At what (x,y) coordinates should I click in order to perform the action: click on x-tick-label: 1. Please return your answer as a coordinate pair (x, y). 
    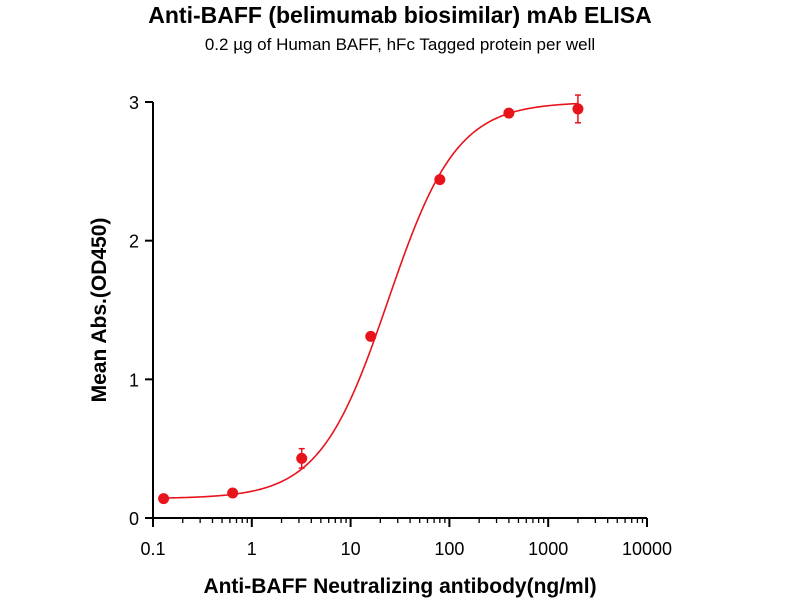
    Looking at the image, I should click on (252, 549).